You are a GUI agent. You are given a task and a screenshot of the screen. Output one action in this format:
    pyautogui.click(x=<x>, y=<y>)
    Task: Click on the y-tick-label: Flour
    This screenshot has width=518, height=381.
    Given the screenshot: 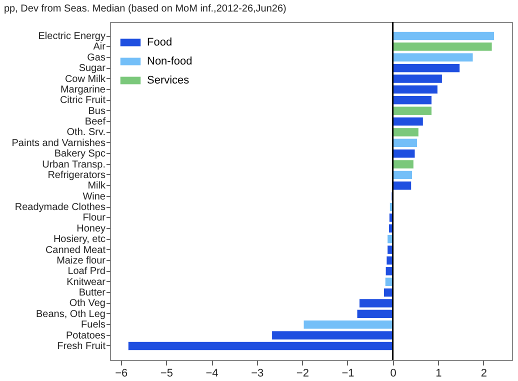 What is the action you would take?
    pyautogui.click(x=94, y=218)
    